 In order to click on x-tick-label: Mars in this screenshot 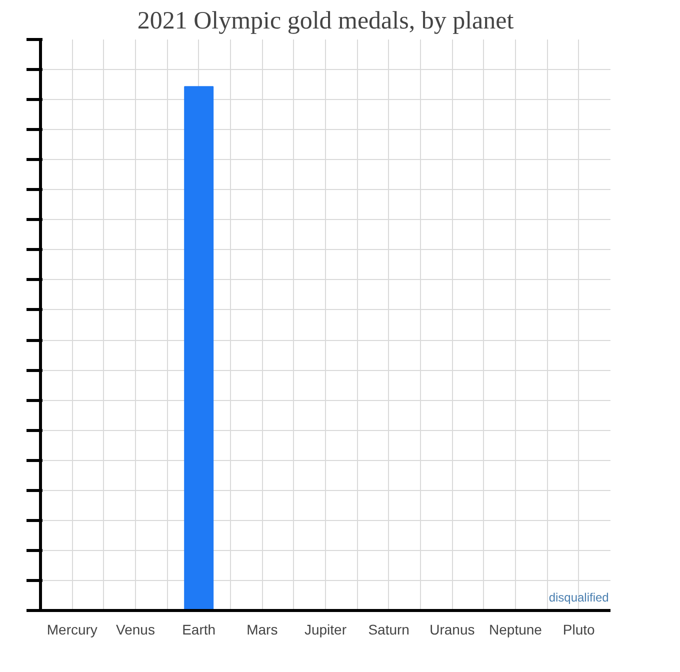, I will do `click(262, 630)`.